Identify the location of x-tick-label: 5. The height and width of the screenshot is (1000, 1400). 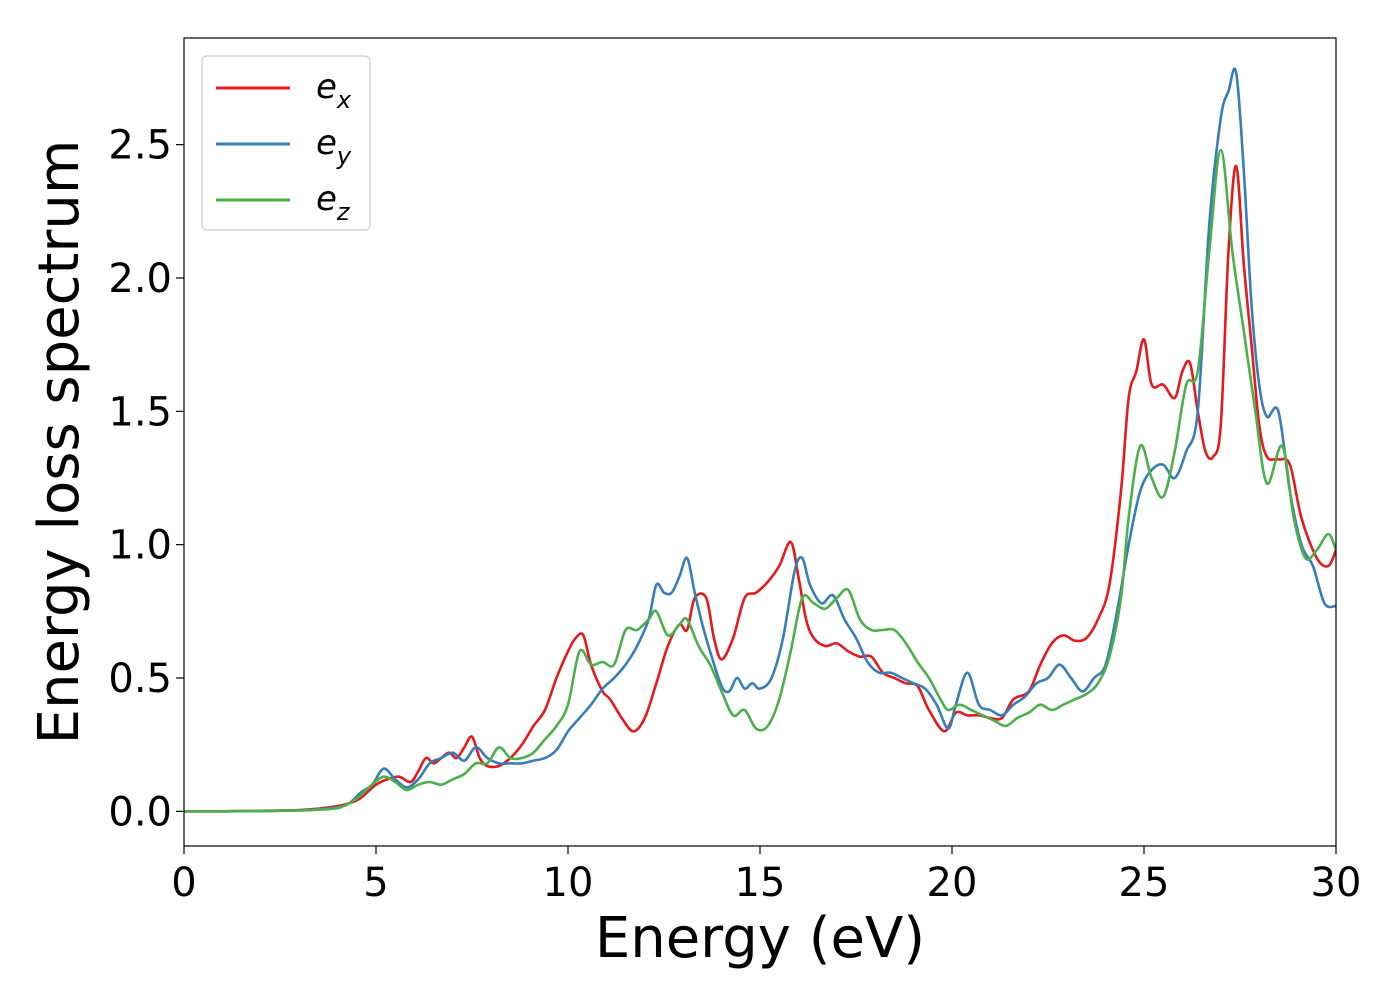
(375, 883).